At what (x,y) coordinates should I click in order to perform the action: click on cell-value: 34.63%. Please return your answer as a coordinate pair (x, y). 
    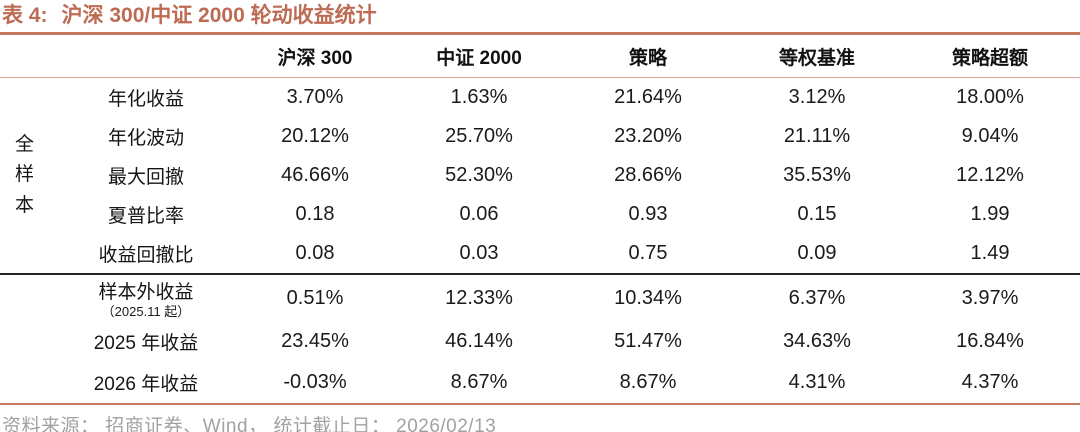
    Looking at the image, I should click on (817, 341).